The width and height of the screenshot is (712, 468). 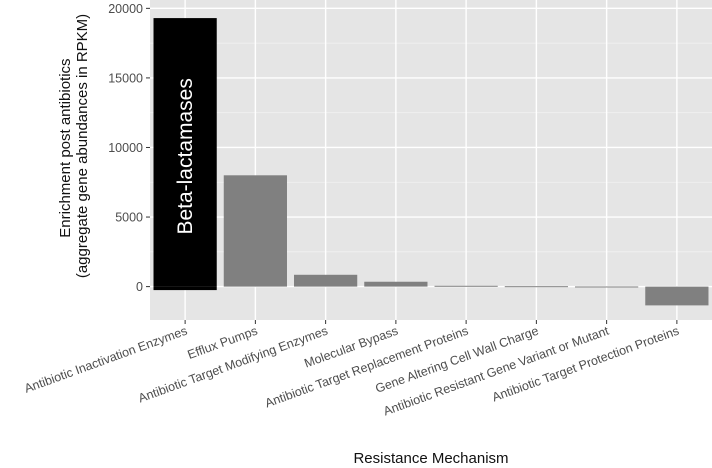 What do you see at coordinates (185, 288) in the screenshot?
I see `bar-1-negative-part` at bounding box center [185, 288].